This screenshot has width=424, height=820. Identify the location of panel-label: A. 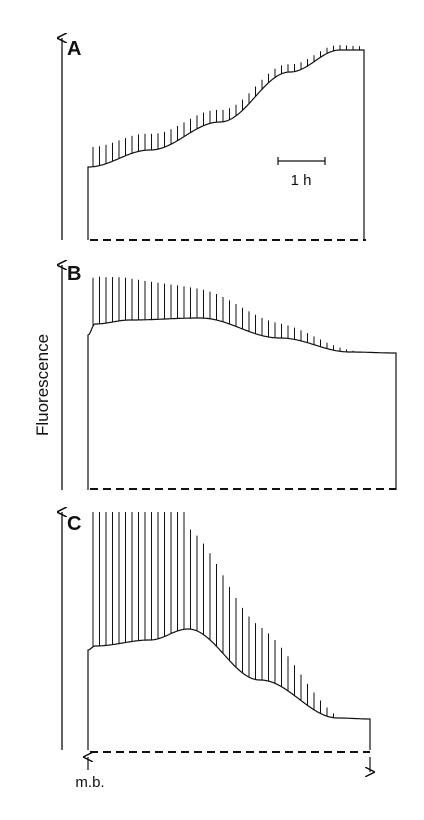
(74, 49).